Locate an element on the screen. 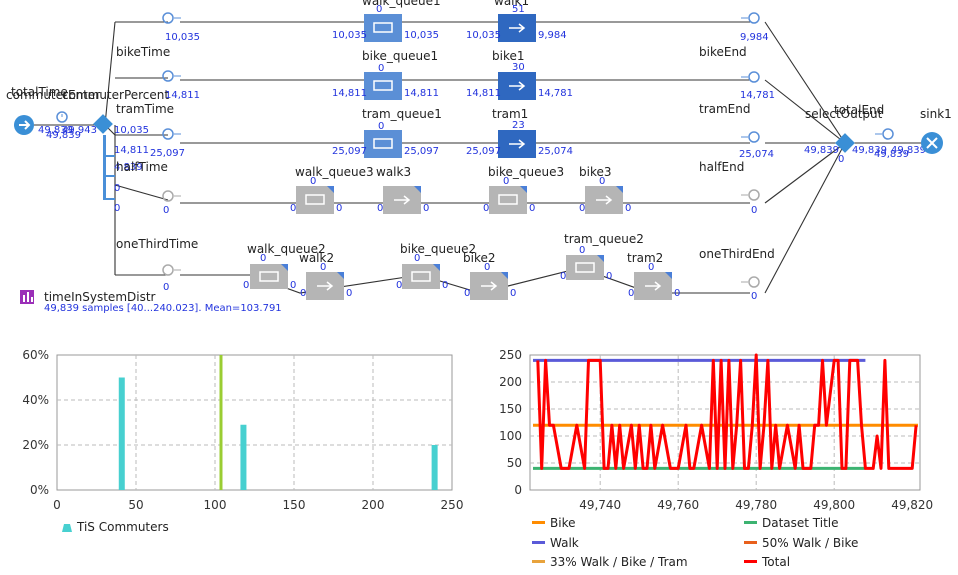  time-plot-y-tick: 50 is located at coordinates (514, 463).